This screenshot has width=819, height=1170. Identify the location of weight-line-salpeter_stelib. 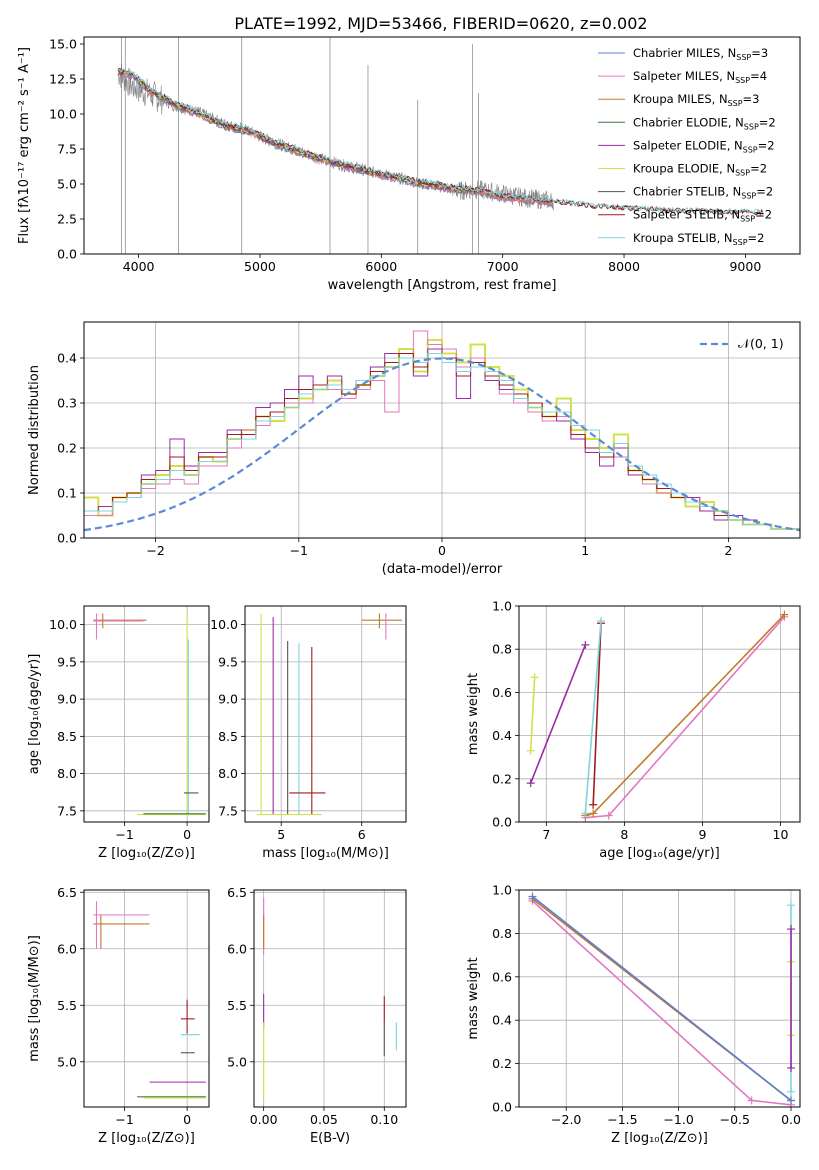
(597, 714).